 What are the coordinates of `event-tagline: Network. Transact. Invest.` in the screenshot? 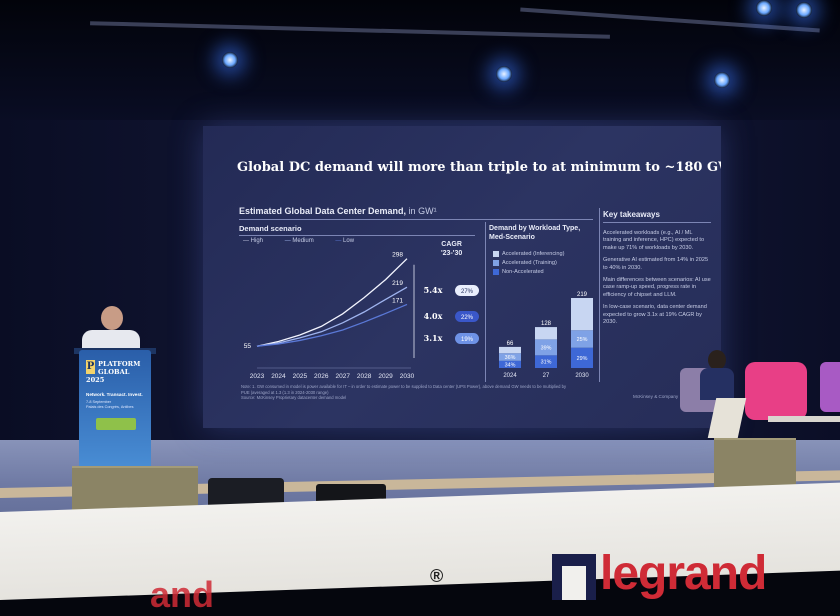 It's located at (114, 394).